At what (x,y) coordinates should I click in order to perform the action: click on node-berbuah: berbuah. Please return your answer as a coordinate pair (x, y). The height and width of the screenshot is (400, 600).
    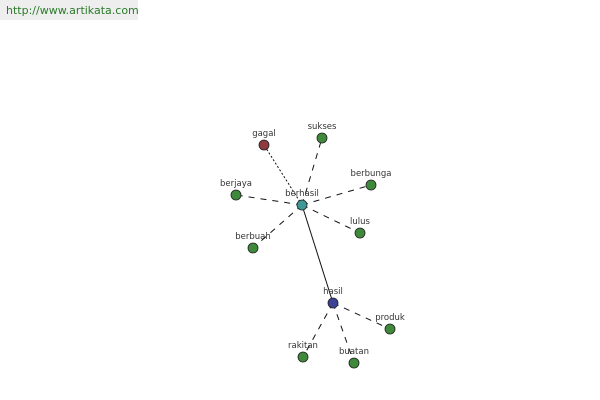
    Looking at the image, I should click on (253, 243).